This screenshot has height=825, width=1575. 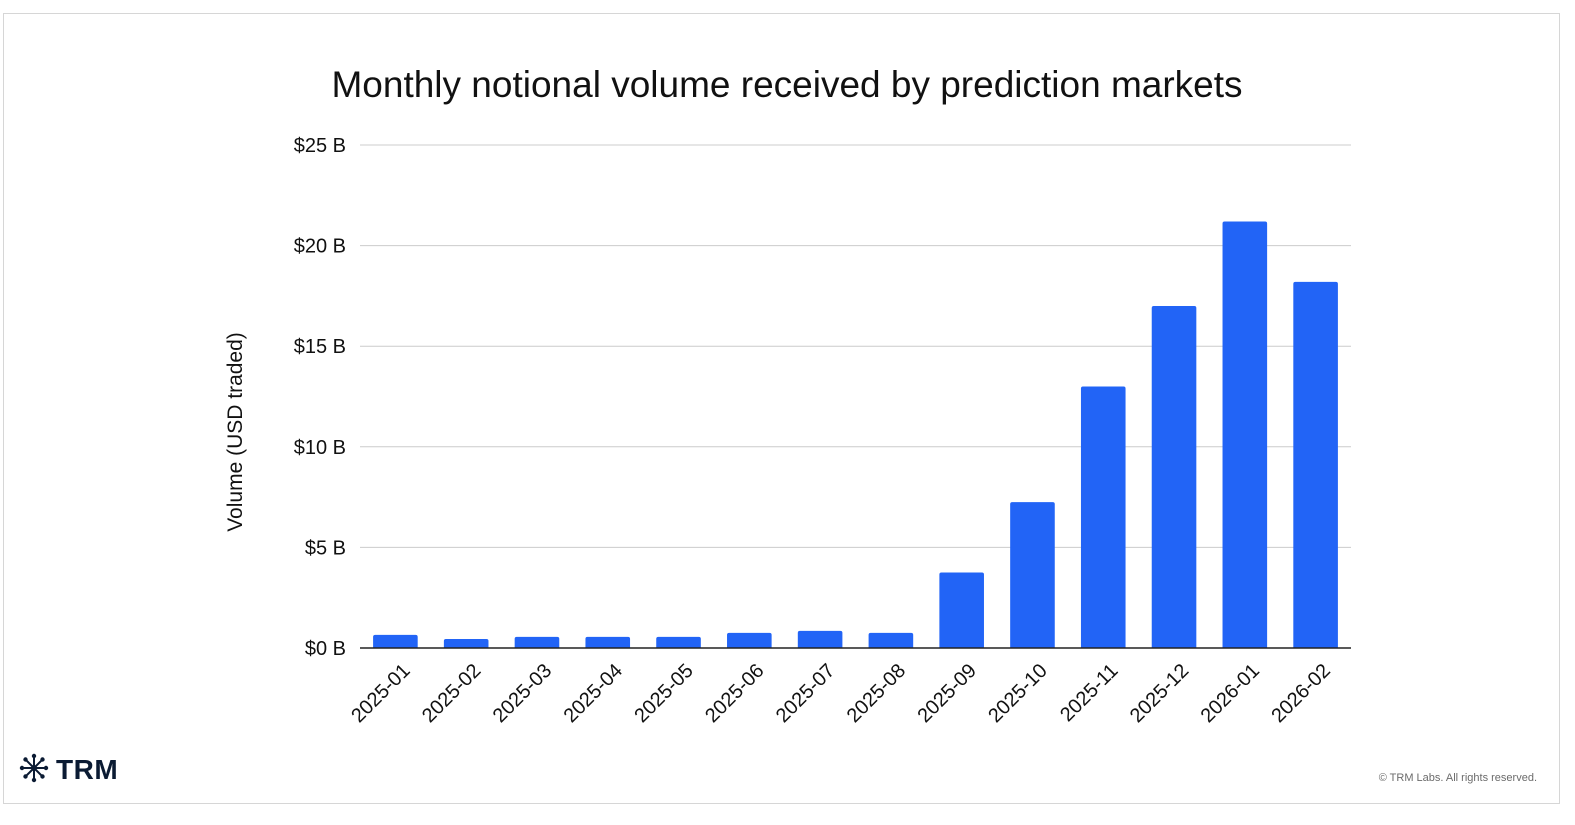 I want to click on x-tick-label: 2025-06, so click(x=734, y=693).